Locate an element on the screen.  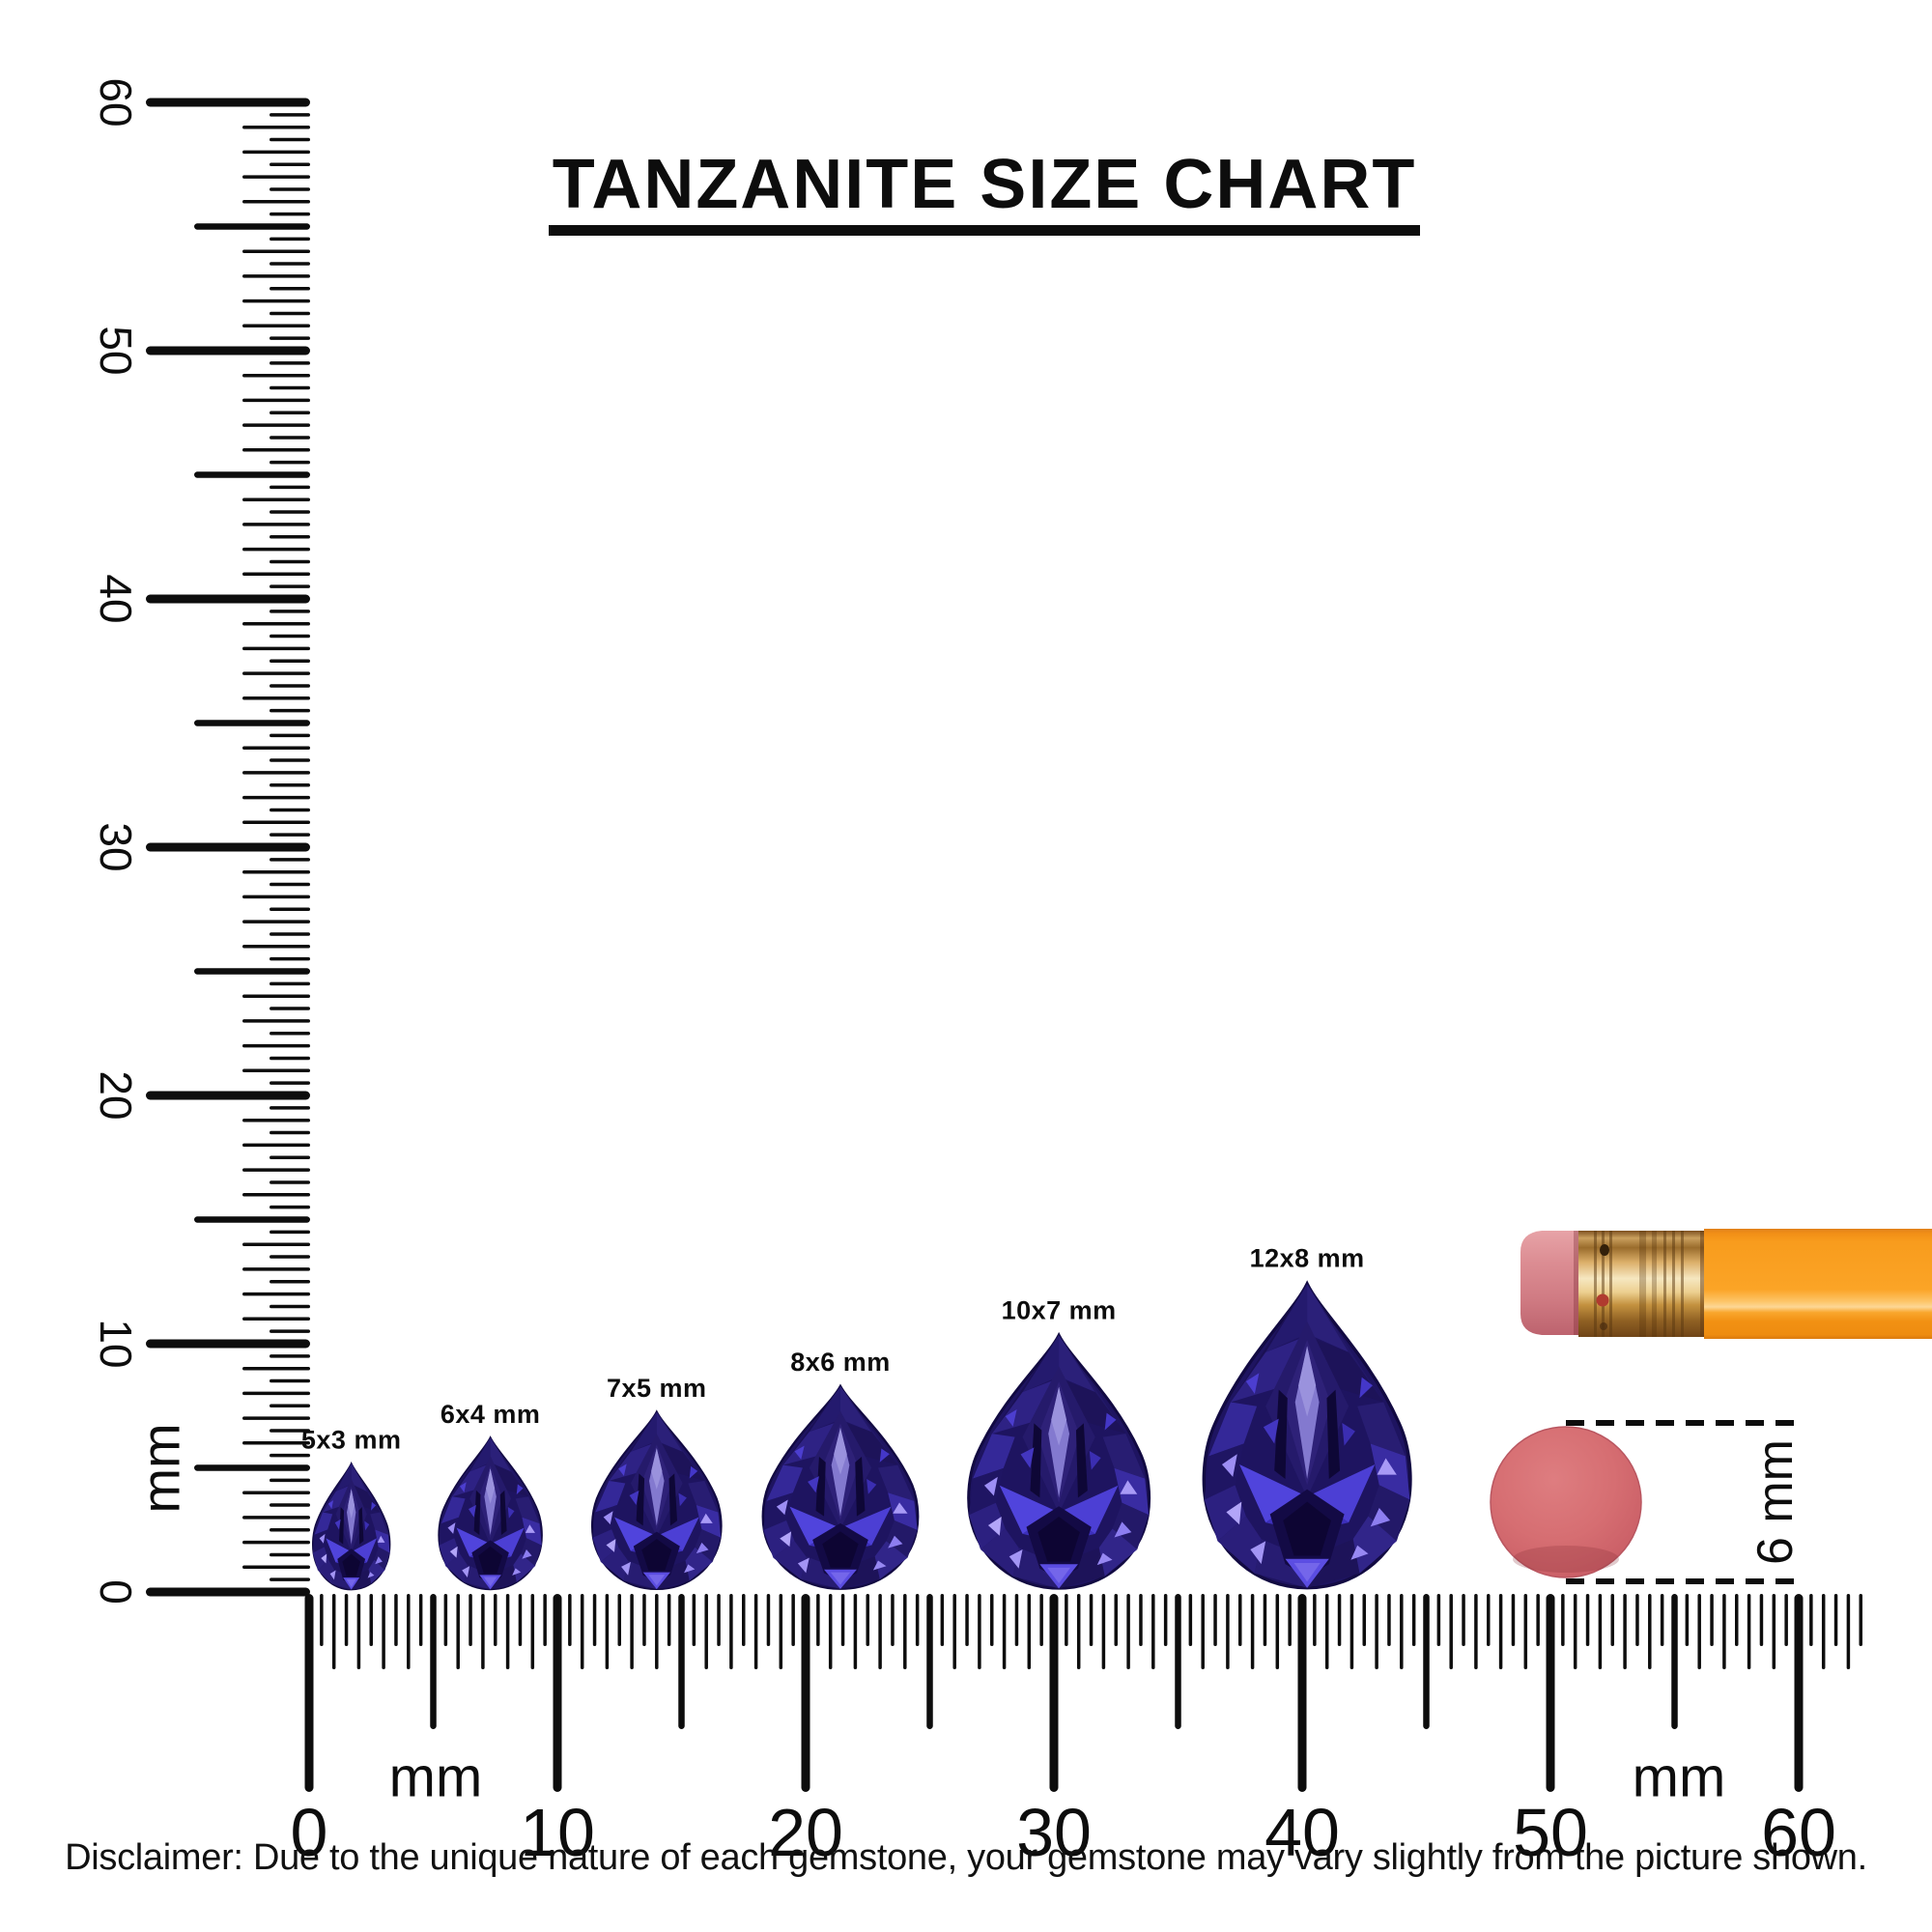
v-ruler-number: 40 is located at coordinates (116, 598).